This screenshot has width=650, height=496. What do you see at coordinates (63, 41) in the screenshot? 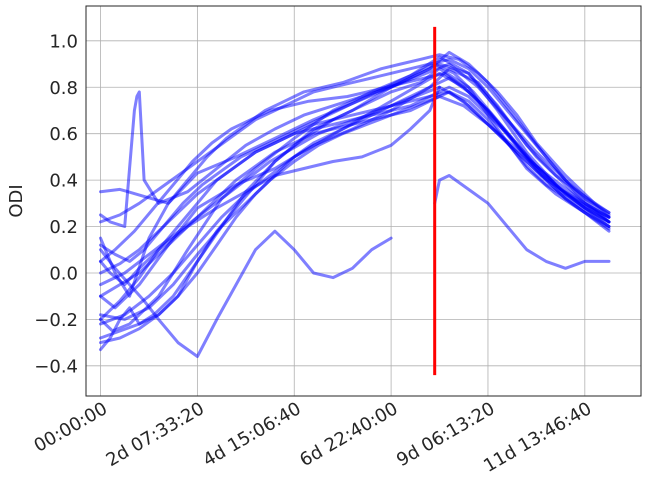
I see `y-tick-label: 1.0` at bounding box center [63, 41].